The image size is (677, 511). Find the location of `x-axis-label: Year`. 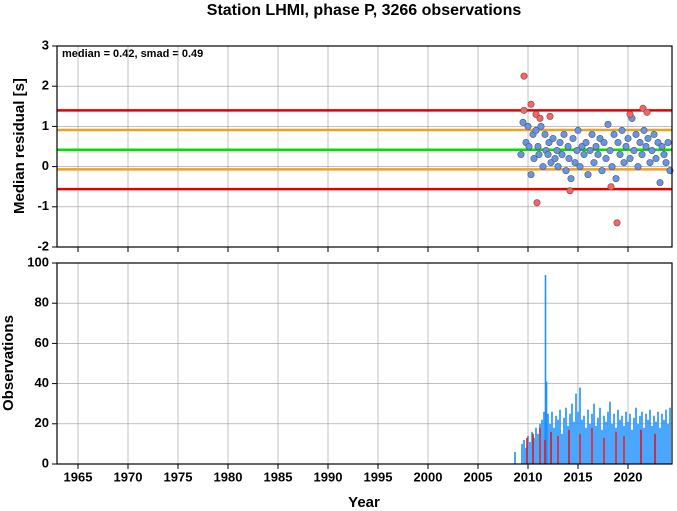

x-axis-label: Year is located at coordinates (364, 502).